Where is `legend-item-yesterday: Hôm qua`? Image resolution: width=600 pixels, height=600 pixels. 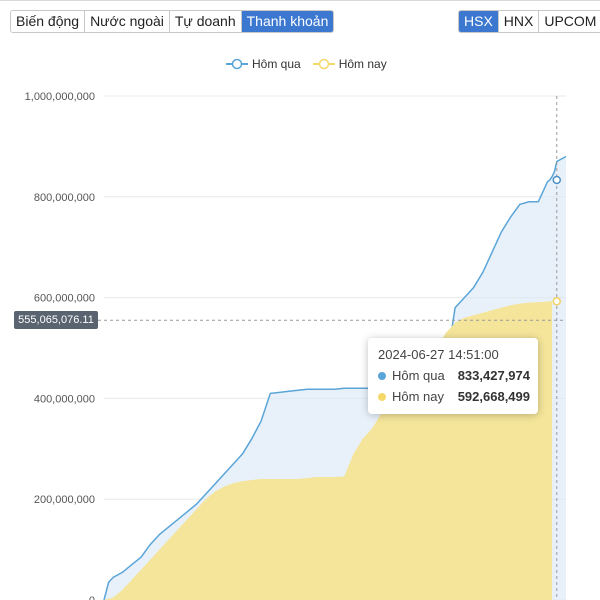
legend-item-yesterday: Hôm qua is located at coordinates (263, 64).